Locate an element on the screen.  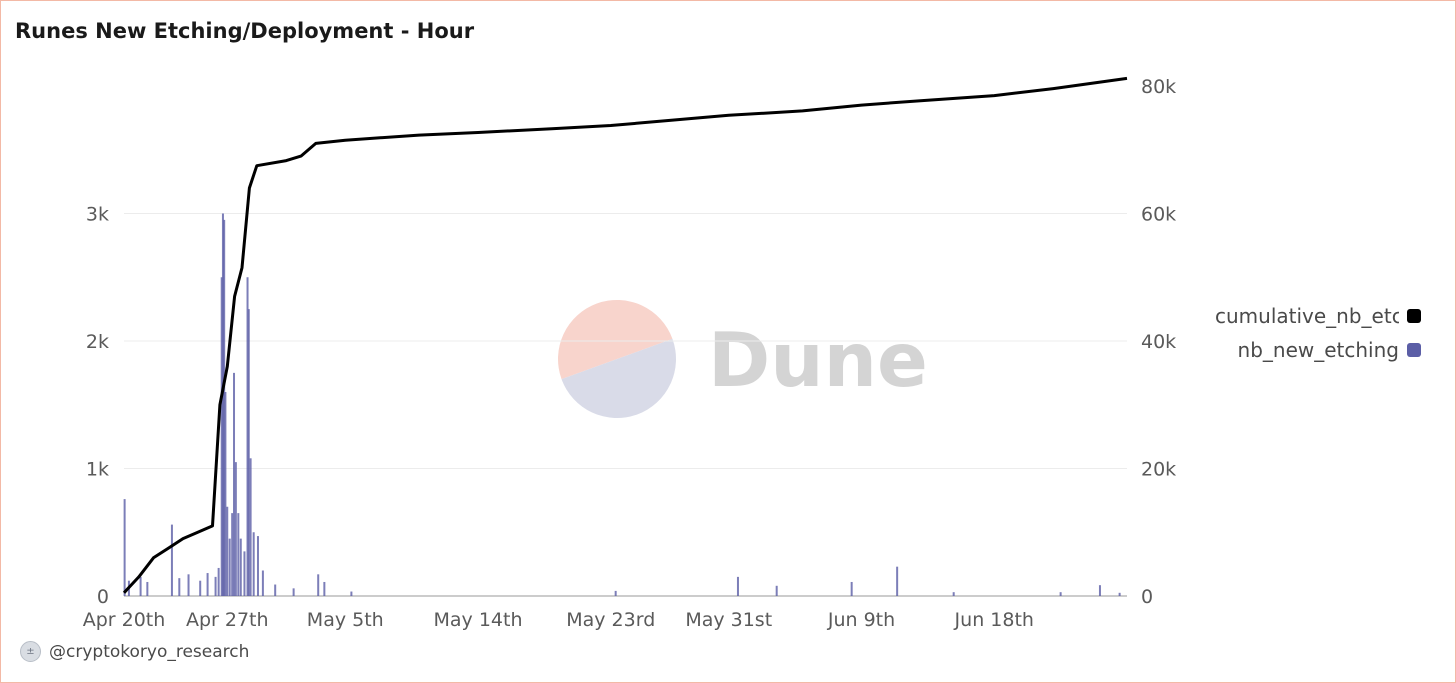
y-axis-left: 0 1k 2k 3k is located at coordinates (97, 406).